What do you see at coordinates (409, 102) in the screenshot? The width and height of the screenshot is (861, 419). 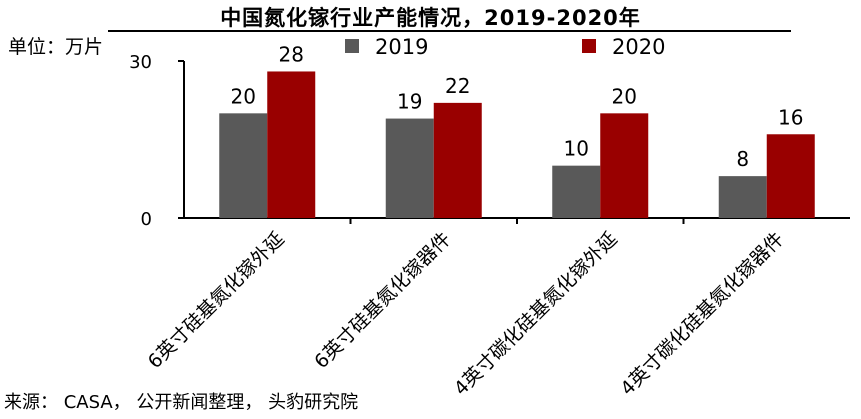 I see `data-label: 19` at bounding box center [409, 102].